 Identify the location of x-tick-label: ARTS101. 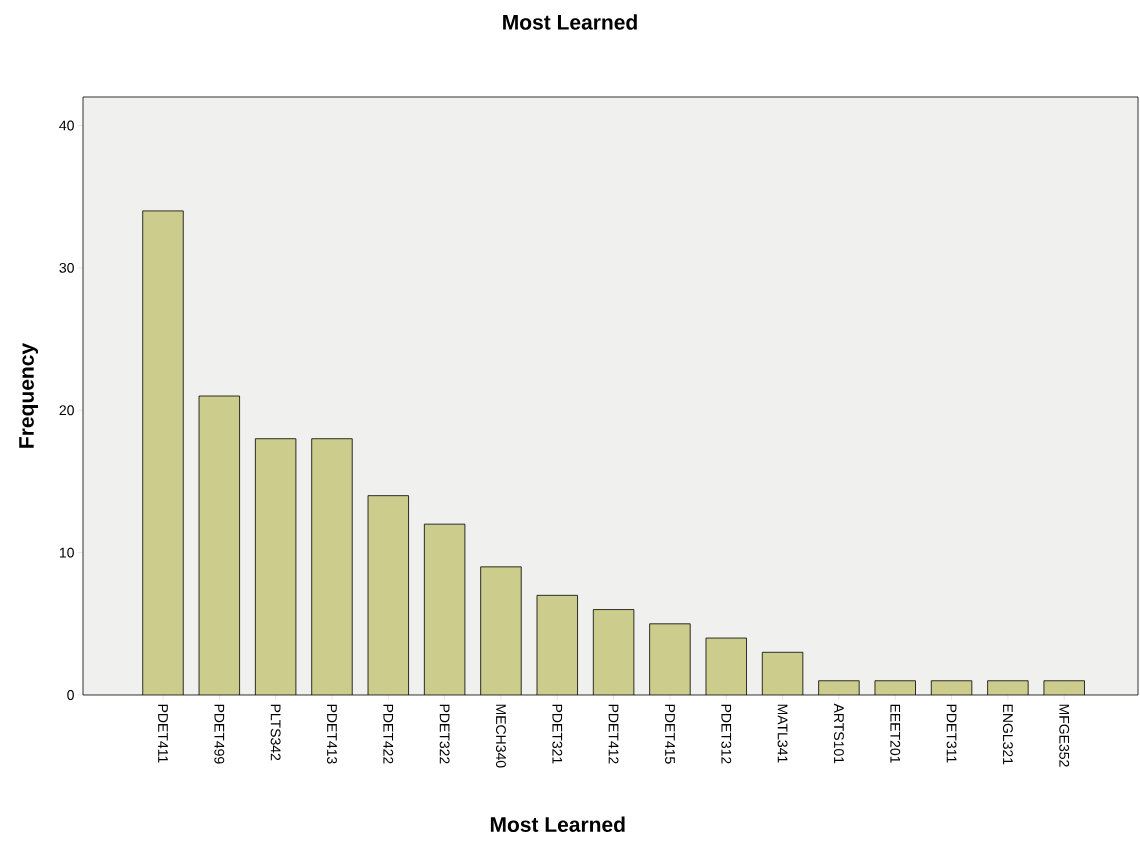
(838, 733).